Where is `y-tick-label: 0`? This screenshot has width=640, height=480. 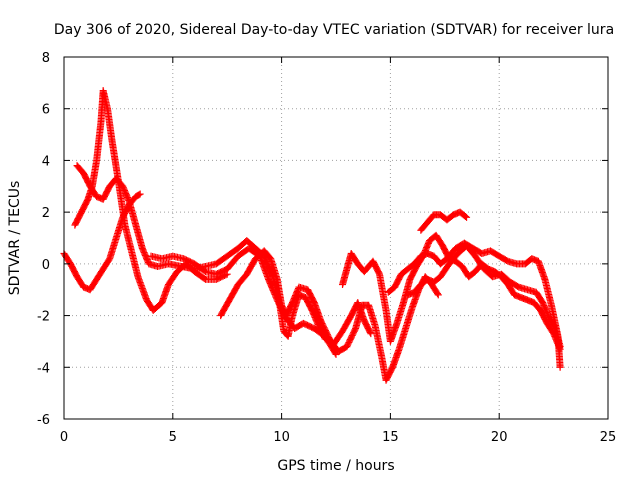 y-tick-label: 0 is located at coordinates (46, 265).